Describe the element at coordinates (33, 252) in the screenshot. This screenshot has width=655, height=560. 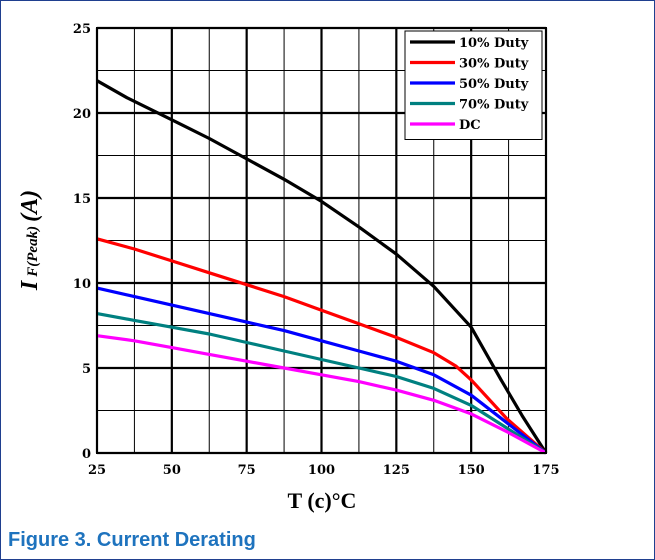
I see `y-axis-label-sub: F(Peak)` at that location.